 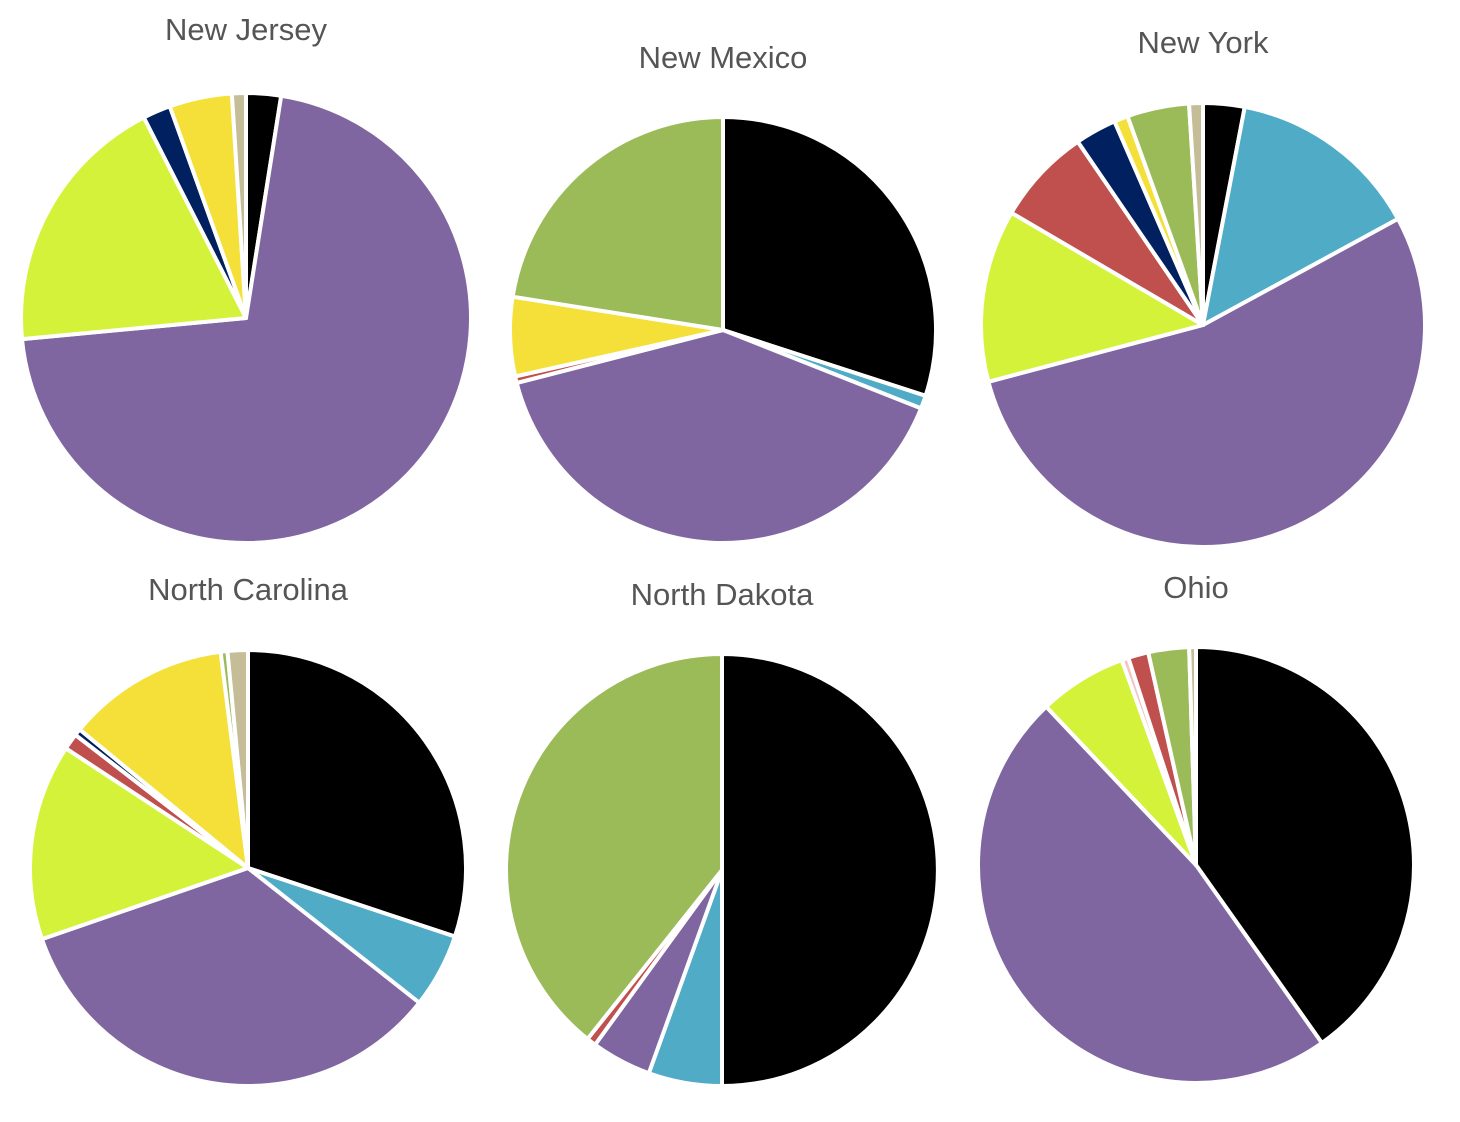 I want to click on chart-title: New Jersey, so click(x=246, y=29).